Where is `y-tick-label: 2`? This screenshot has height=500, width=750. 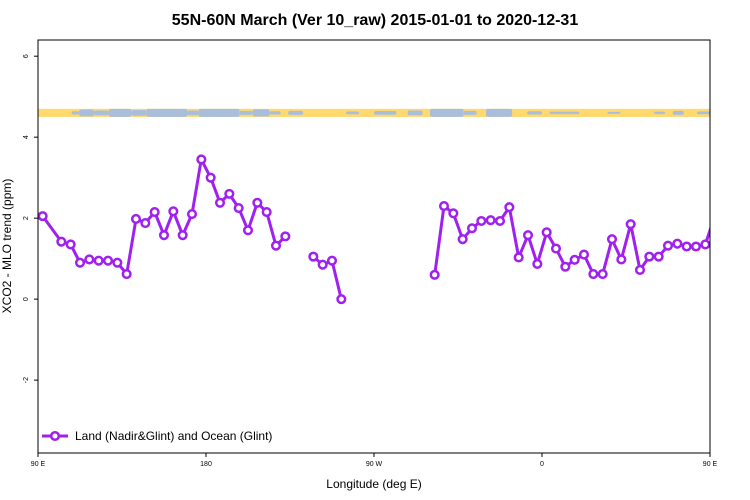 y-tick-label: 2 is located at coordinates (26, 218).